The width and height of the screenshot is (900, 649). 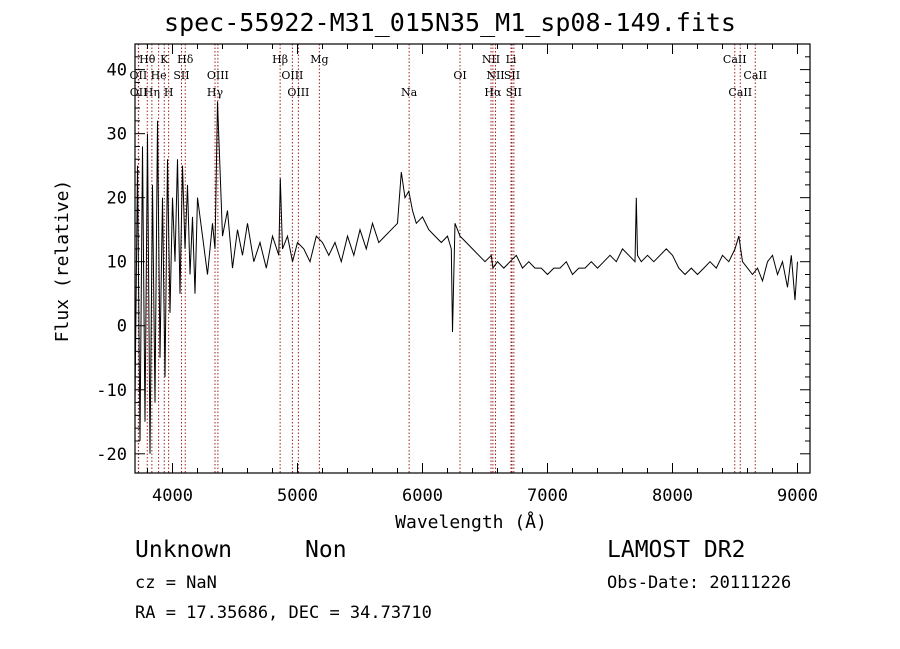 What do you see at coordinates (62, 261) in the screenshot?
I see `y-axis-label: Flux (relative)` at bounding box center [62, 261].